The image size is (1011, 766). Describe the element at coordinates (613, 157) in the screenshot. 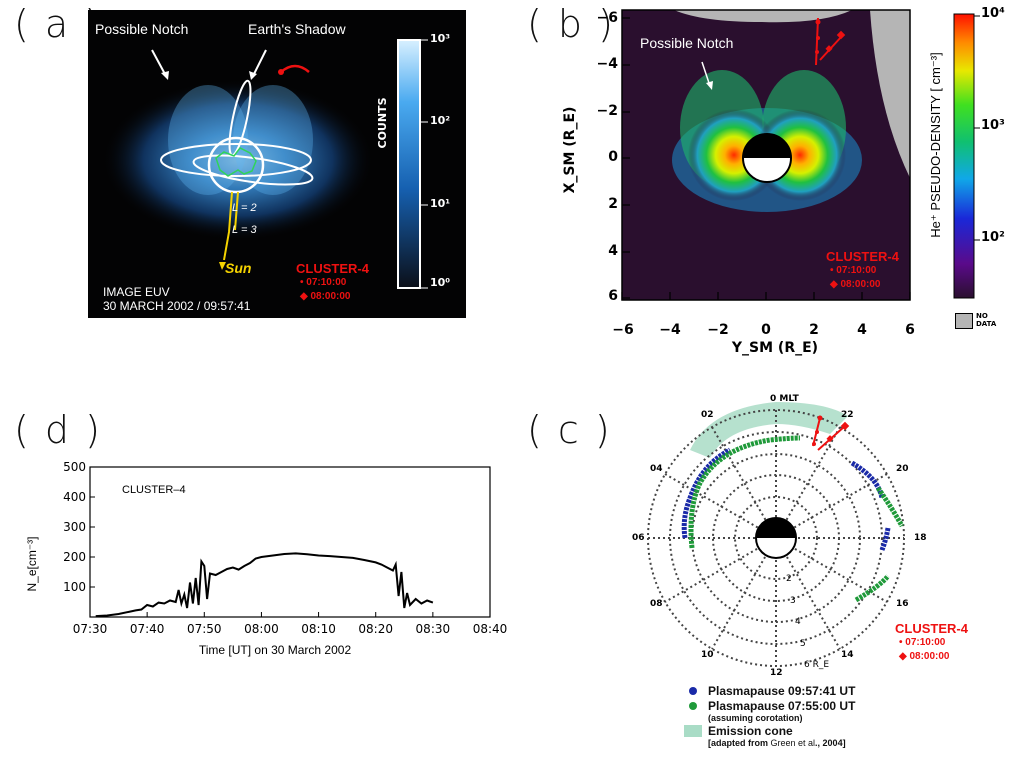

I see `y-tick-b-3: 0` at that location.